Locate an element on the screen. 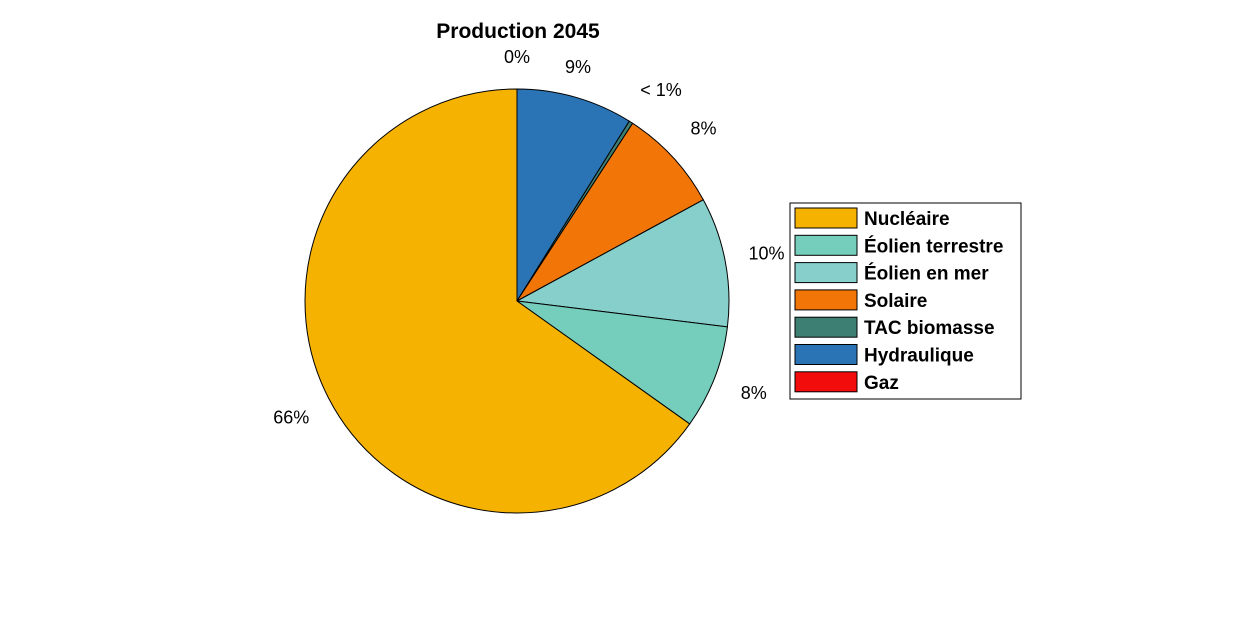  pct-label-3: 8% is located at coordinates (704, 129).